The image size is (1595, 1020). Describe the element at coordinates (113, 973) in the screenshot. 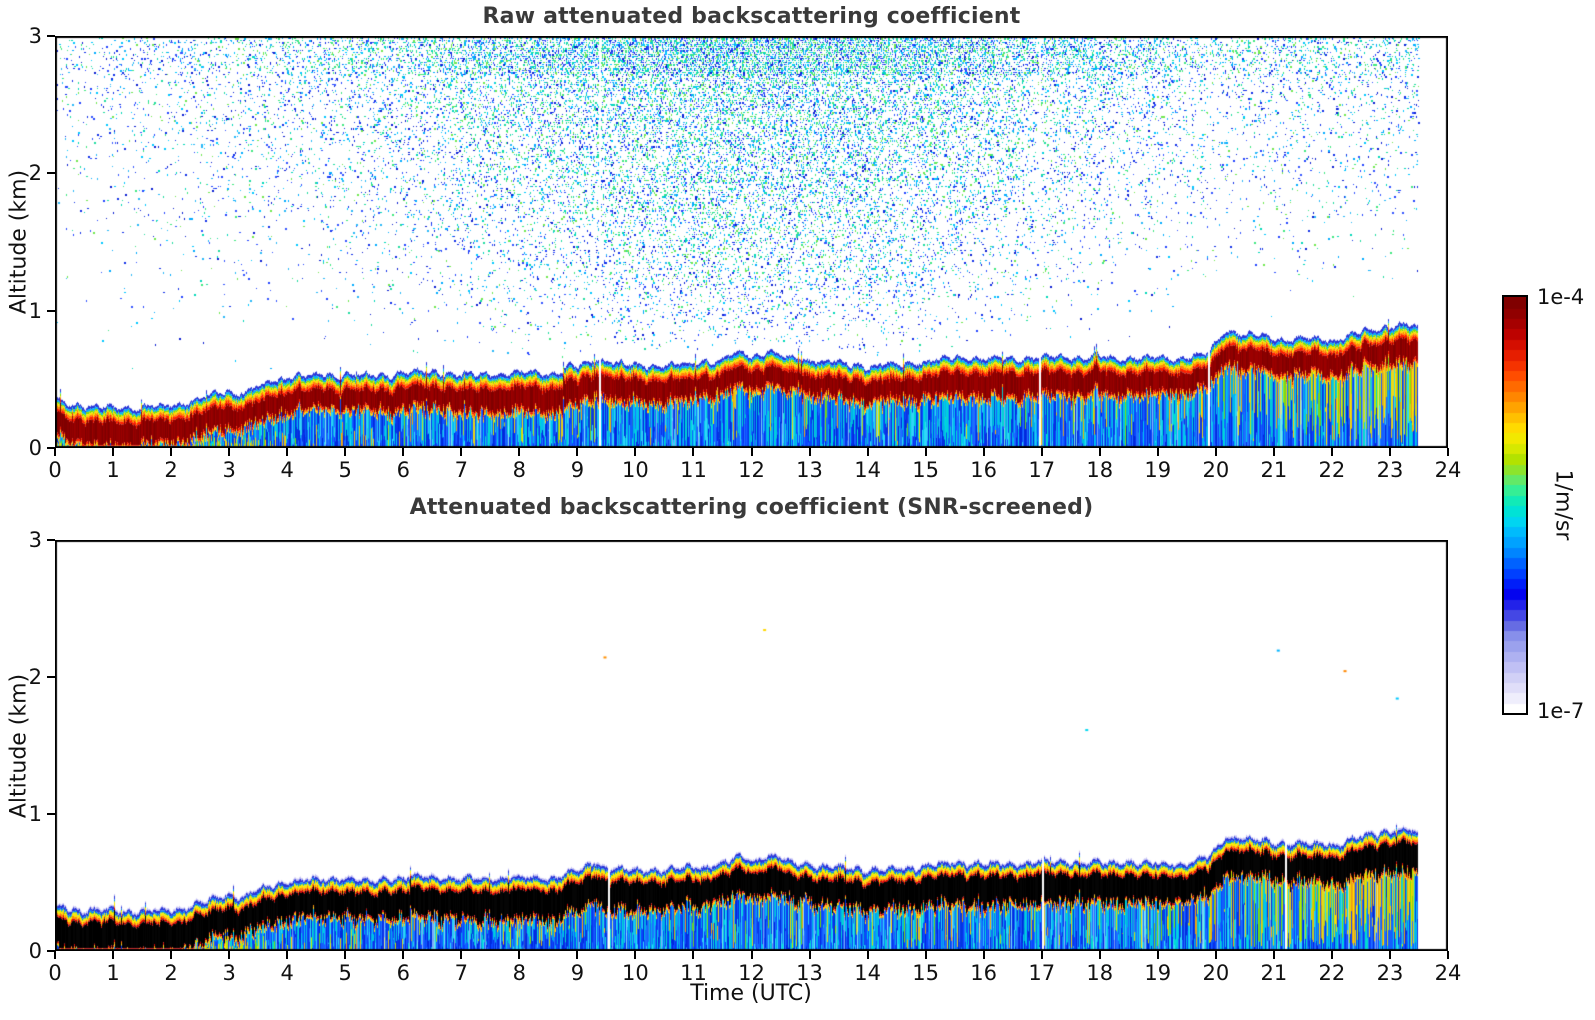

I see `x-tick-label: 1` at that location.